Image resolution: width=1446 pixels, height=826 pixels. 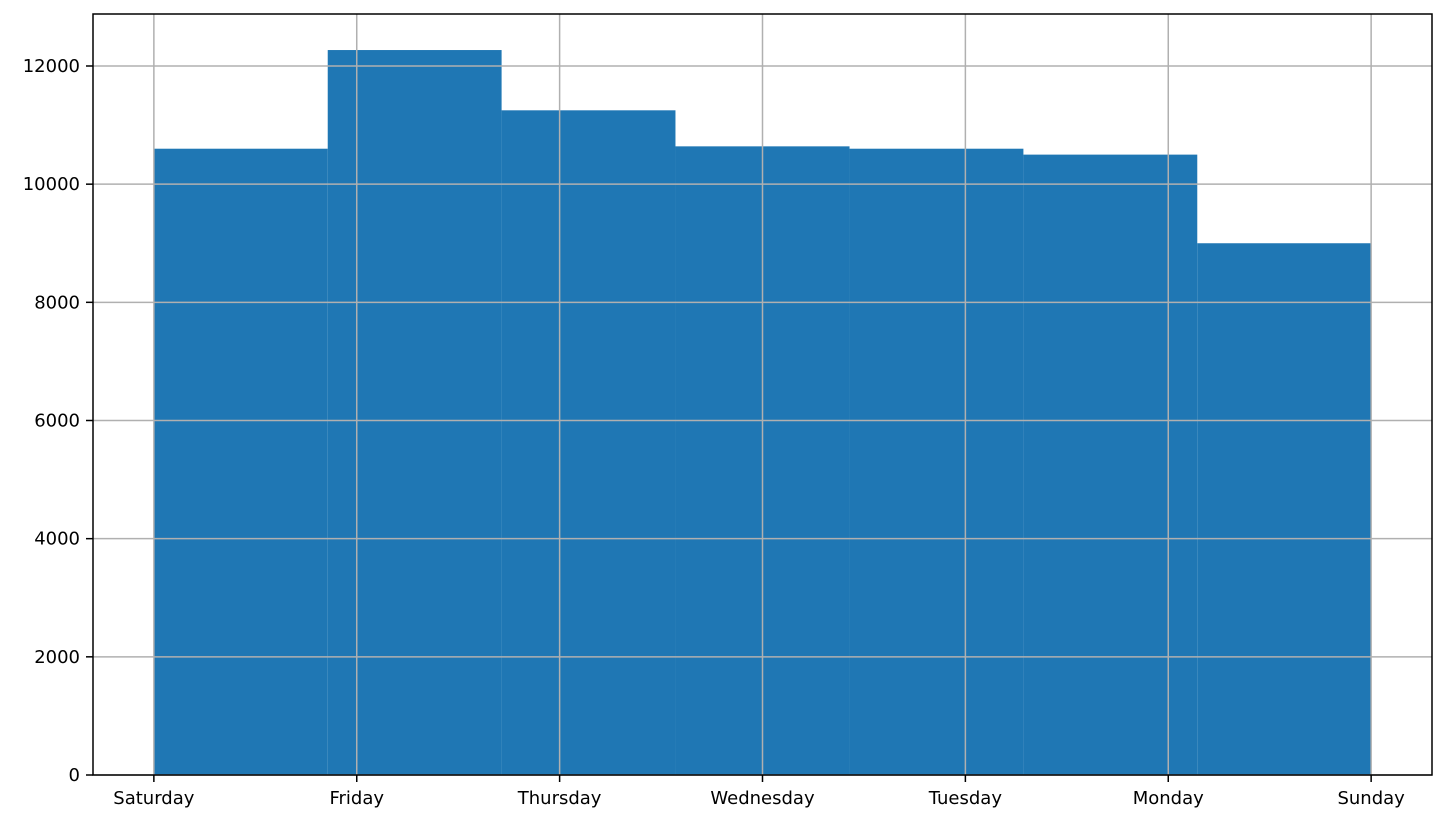 I want to click on y-tick-label: 8000, so click(x=57, y=302).